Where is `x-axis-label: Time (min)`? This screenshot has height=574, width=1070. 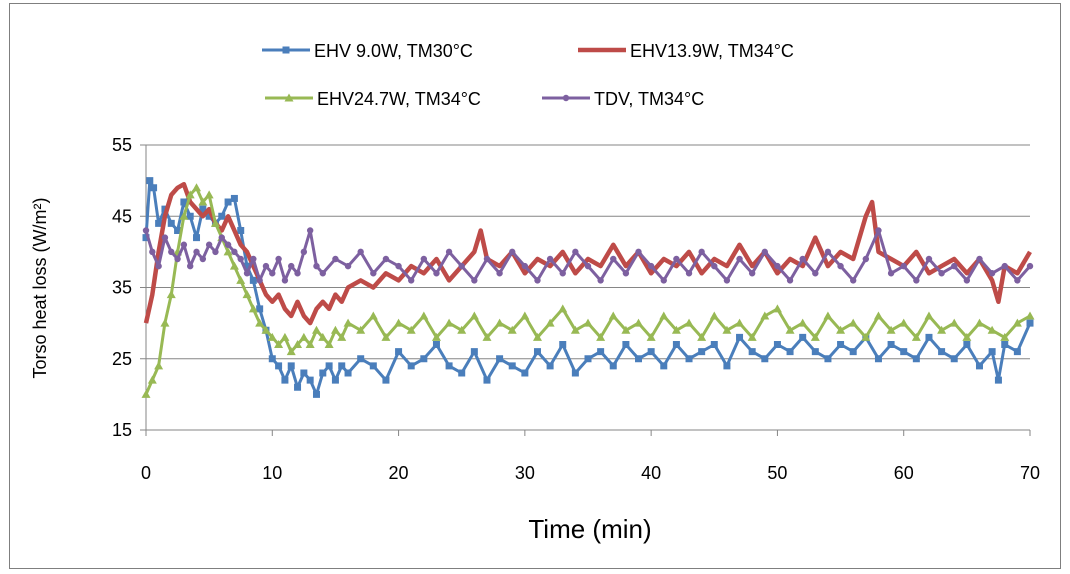 x-axis-label: Time (min) is located at coordinates (589, 529).